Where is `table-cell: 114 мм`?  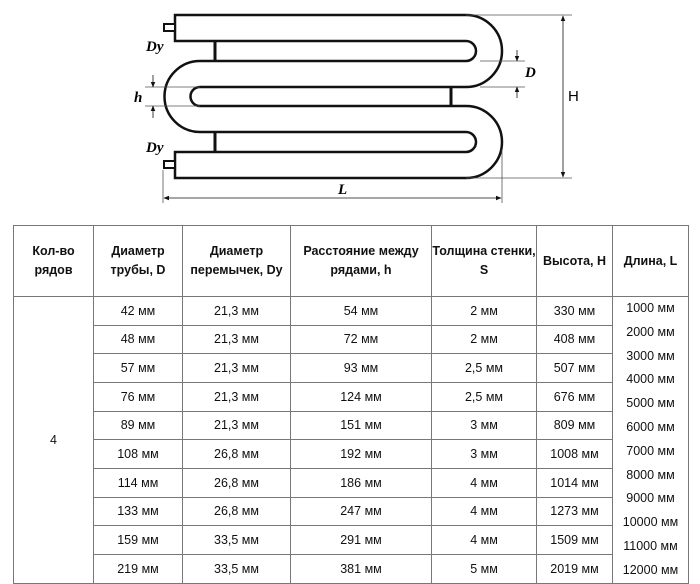
table-cell: 114 мм is located at coordinates (138, 482).